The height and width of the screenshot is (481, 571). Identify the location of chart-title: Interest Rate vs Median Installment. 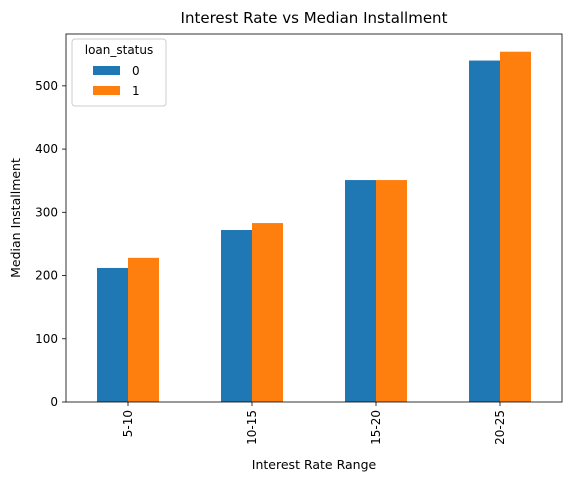
(314, 18).